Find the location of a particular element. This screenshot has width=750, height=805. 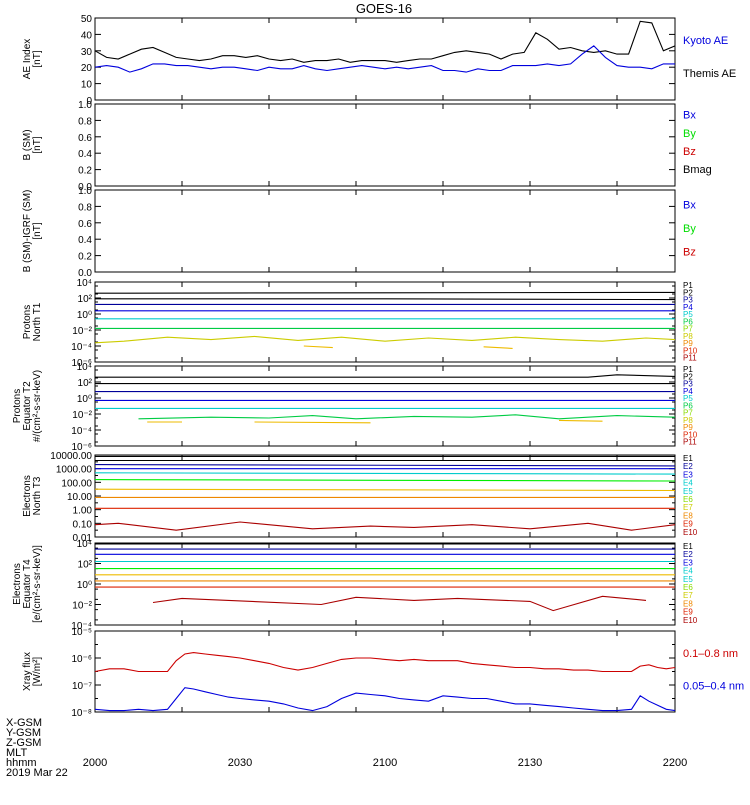

x-tick-label: 2130 is located at coordinates (530, 763).